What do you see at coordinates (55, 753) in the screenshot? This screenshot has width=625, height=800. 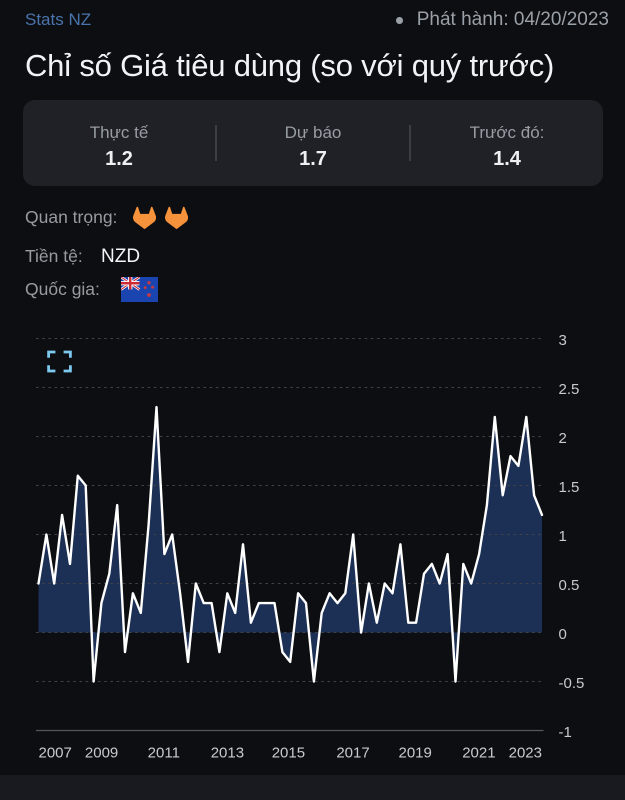 I see `svg-text: 2007` at bounding box center [55, 753].